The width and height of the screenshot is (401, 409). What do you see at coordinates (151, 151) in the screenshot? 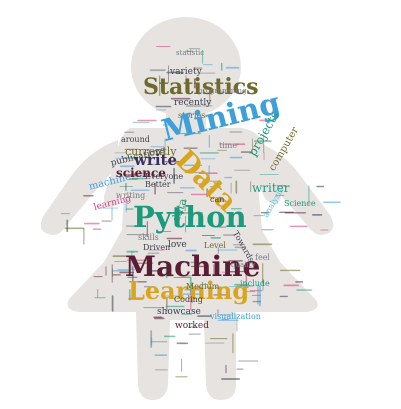
I see `word-currently: currently` at bounding box center [151, 151].